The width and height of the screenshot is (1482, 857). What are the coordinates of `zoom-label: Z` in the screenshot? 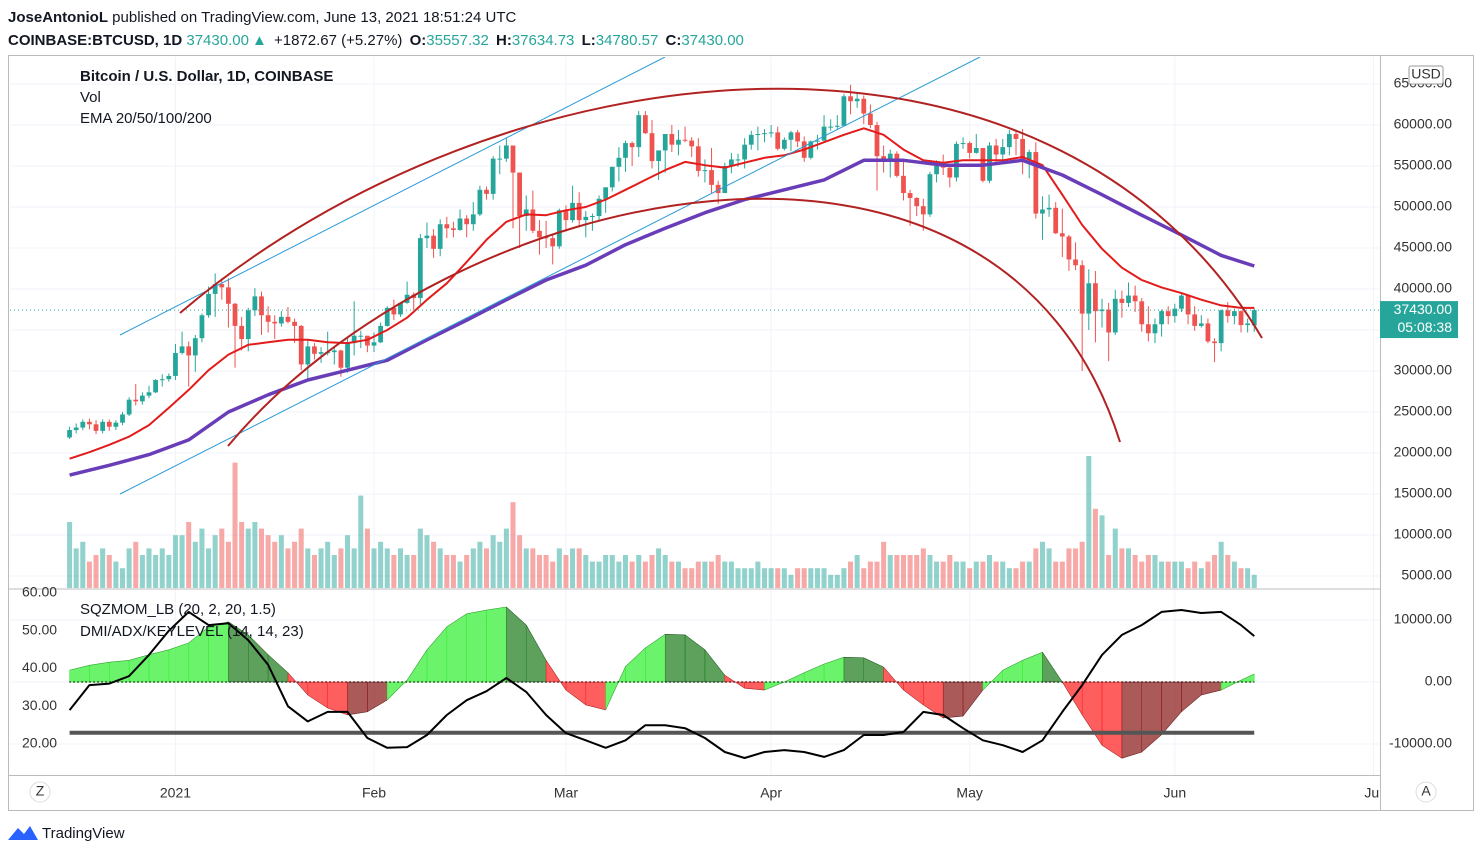 It's located at (40, 791).